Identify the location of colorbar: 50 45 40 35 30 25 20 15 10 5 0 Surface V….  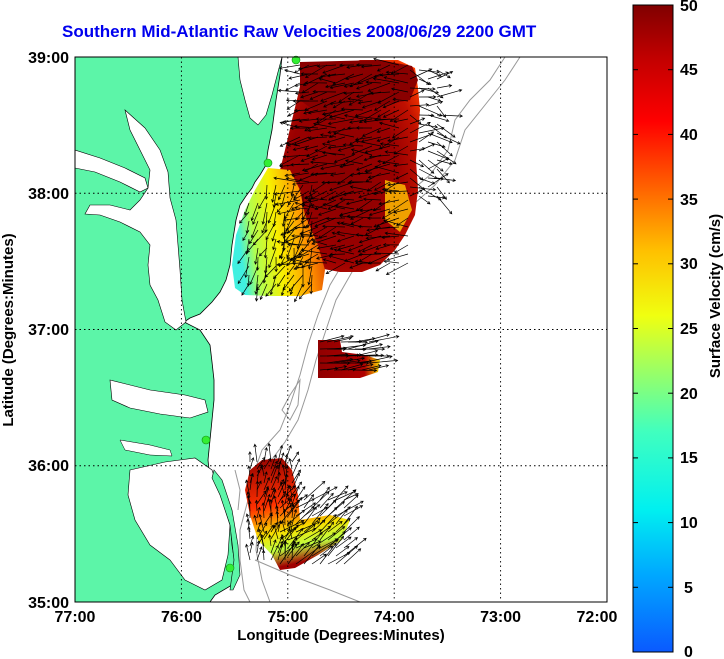
(678, 329).